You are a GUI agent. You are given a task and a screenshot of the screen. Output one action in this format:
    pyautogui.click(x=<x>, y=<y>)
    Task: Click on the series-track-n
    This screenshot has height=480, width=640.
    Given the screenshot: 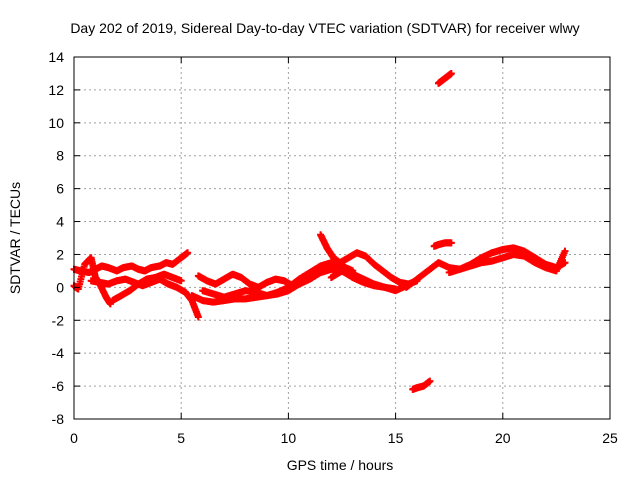 What is the action you would take?
    pyautogui.click(x=421, y=385)
    